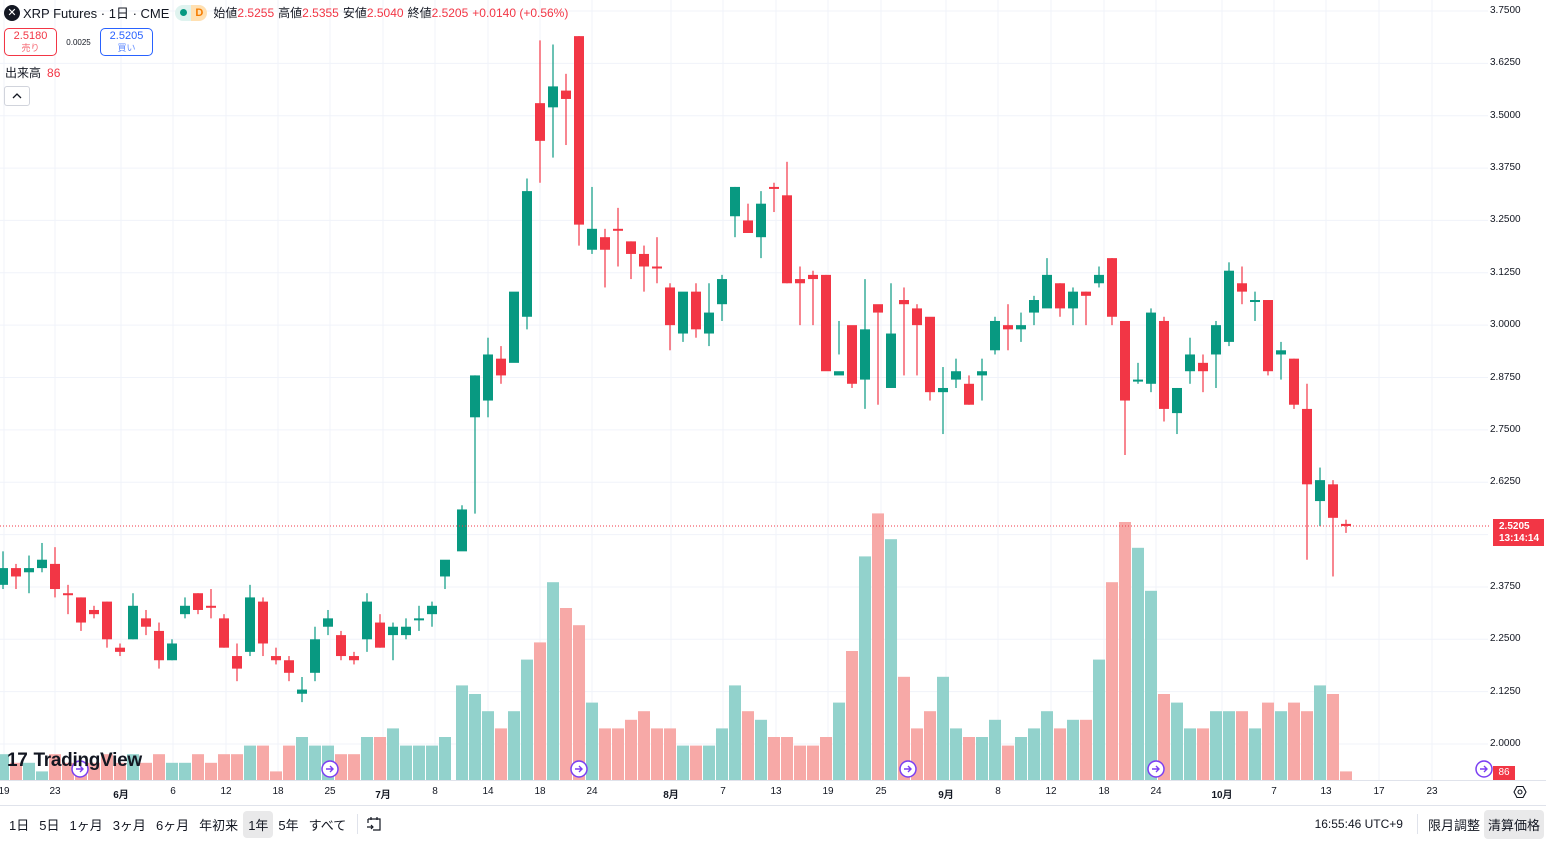  Describe the element at coordinates (1520, 792) in the screenshot. I see `axis-settings-icon` at that location.